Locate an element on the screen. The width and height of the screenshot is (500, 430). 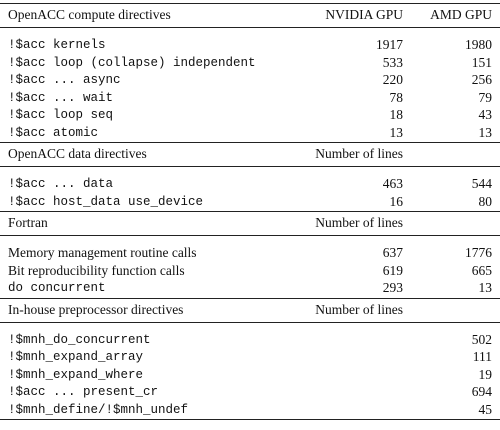
column-header: OpenACC data directives is located at coordinates (77, 153).